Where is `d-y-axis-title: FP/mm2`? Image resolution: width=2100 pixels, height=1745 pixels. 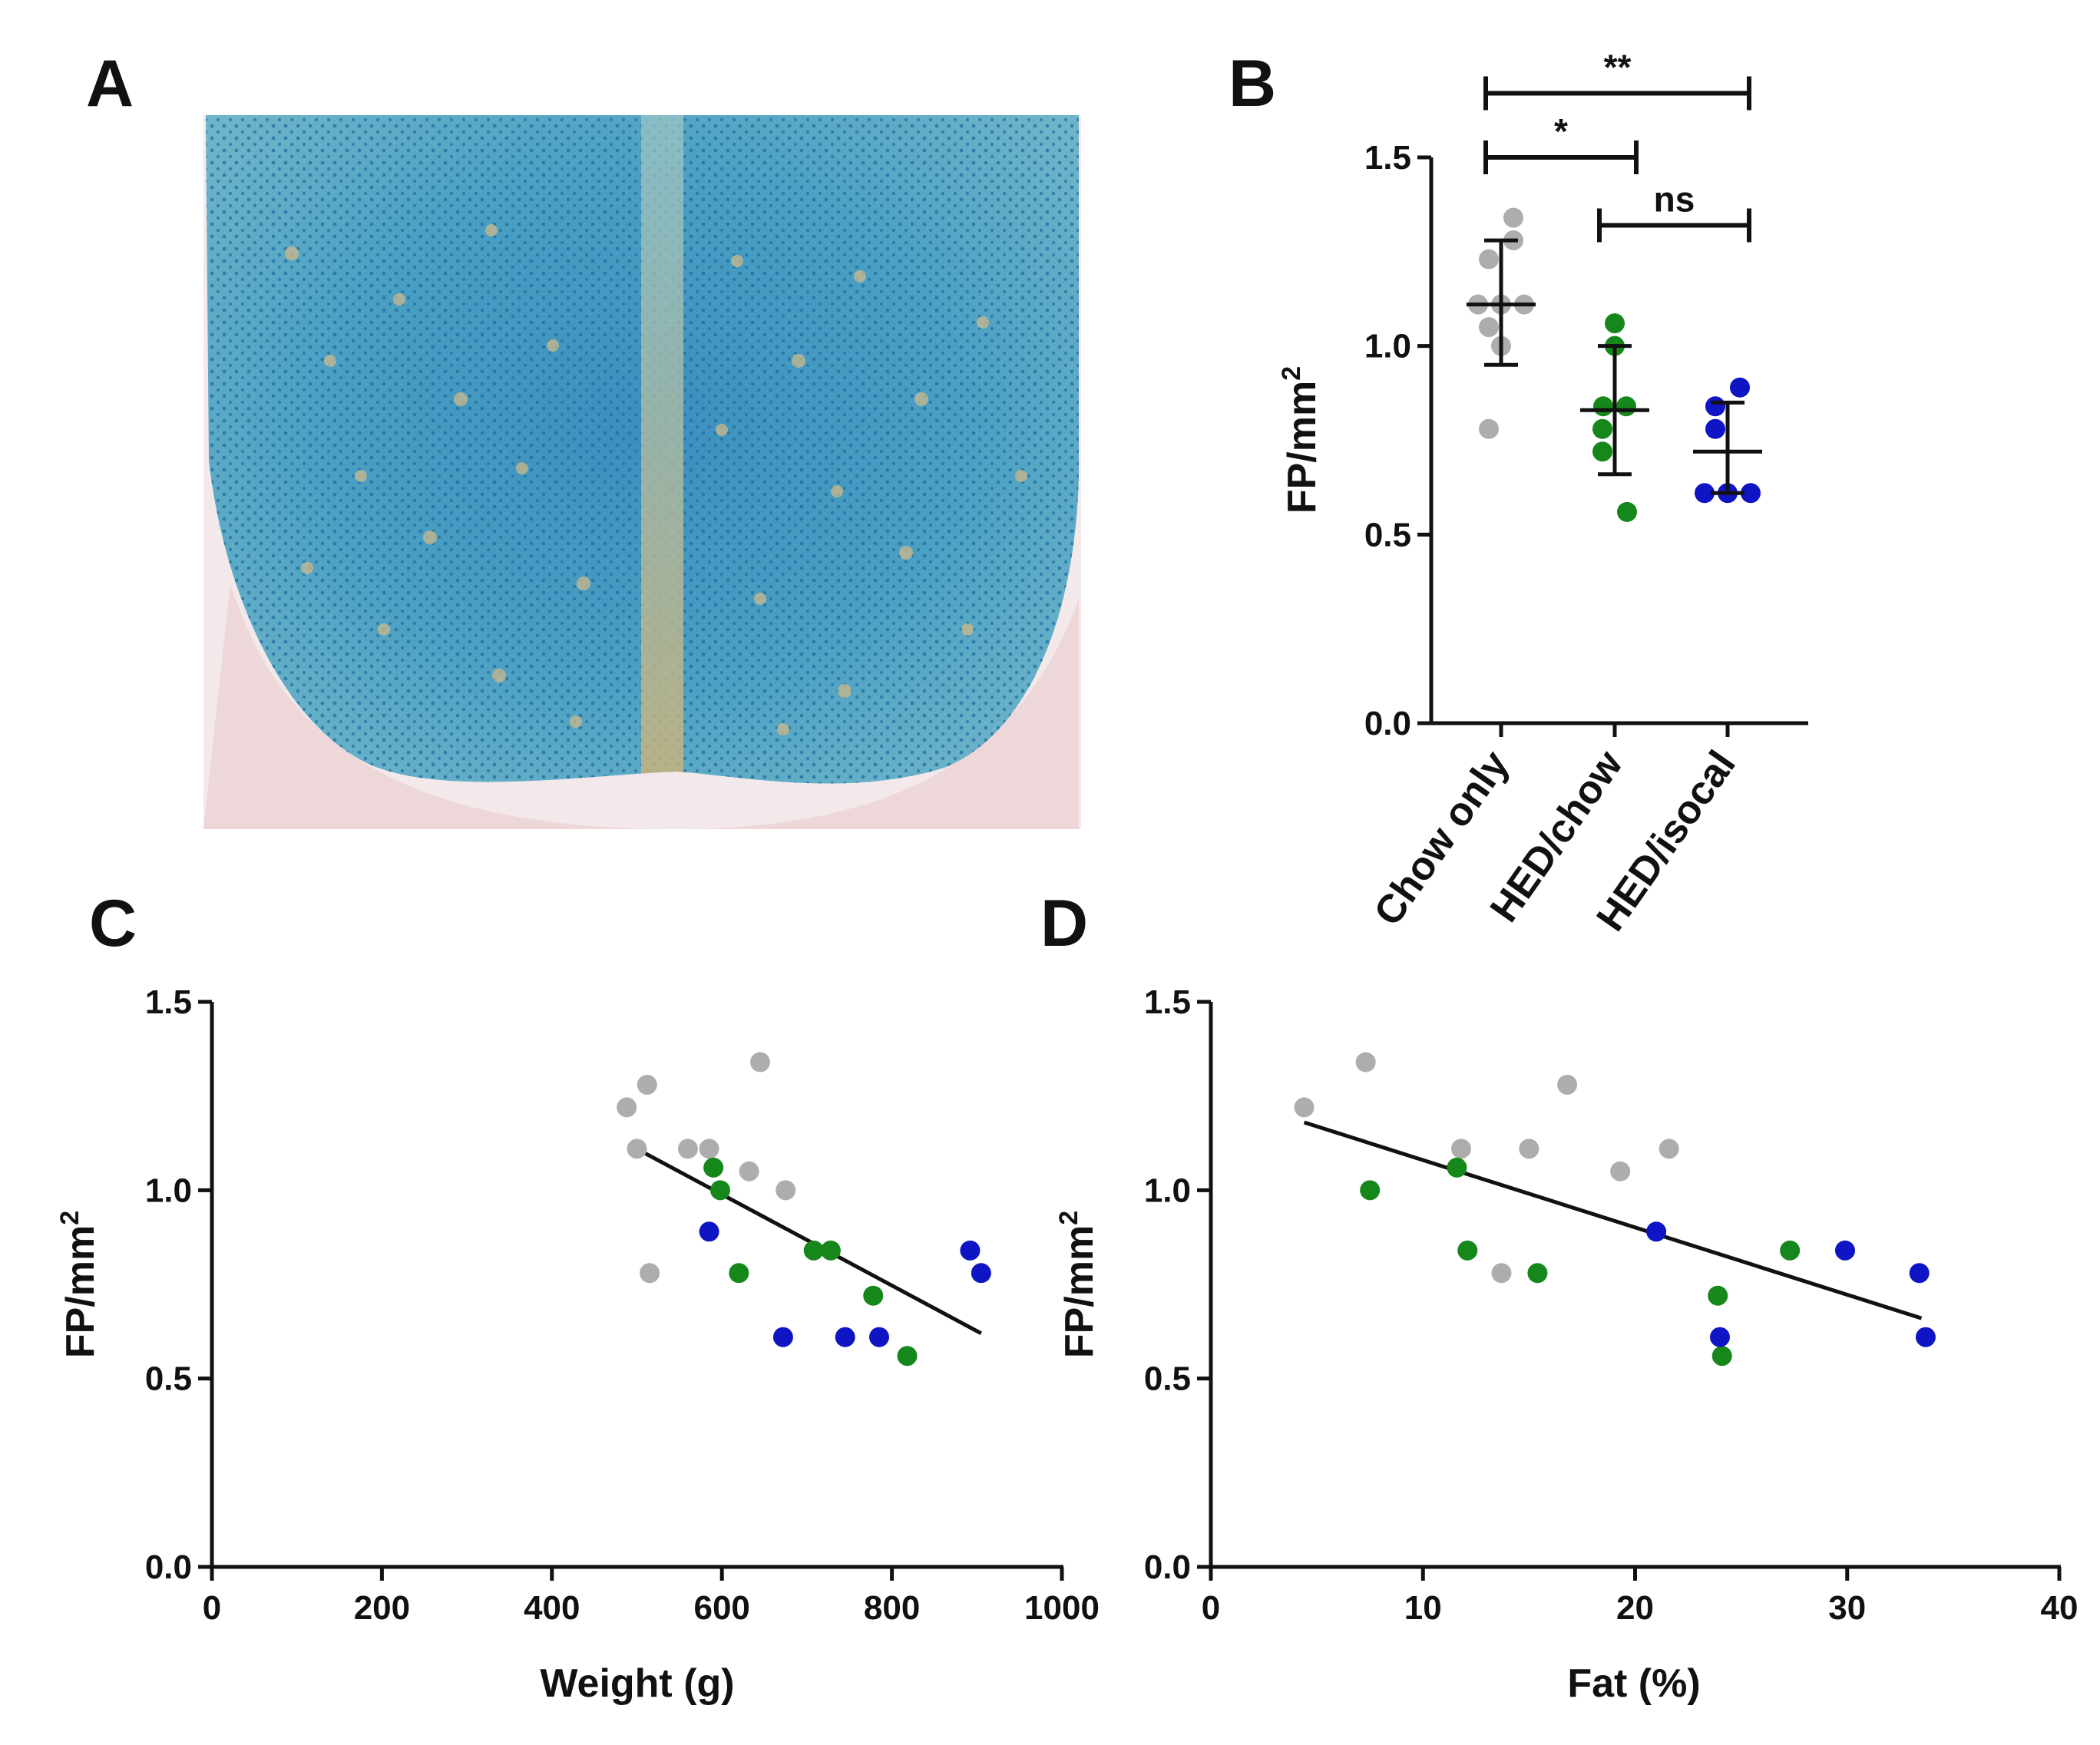
d-y-axis-title: FP/mm2 is located at coordinates (1078, 1284).